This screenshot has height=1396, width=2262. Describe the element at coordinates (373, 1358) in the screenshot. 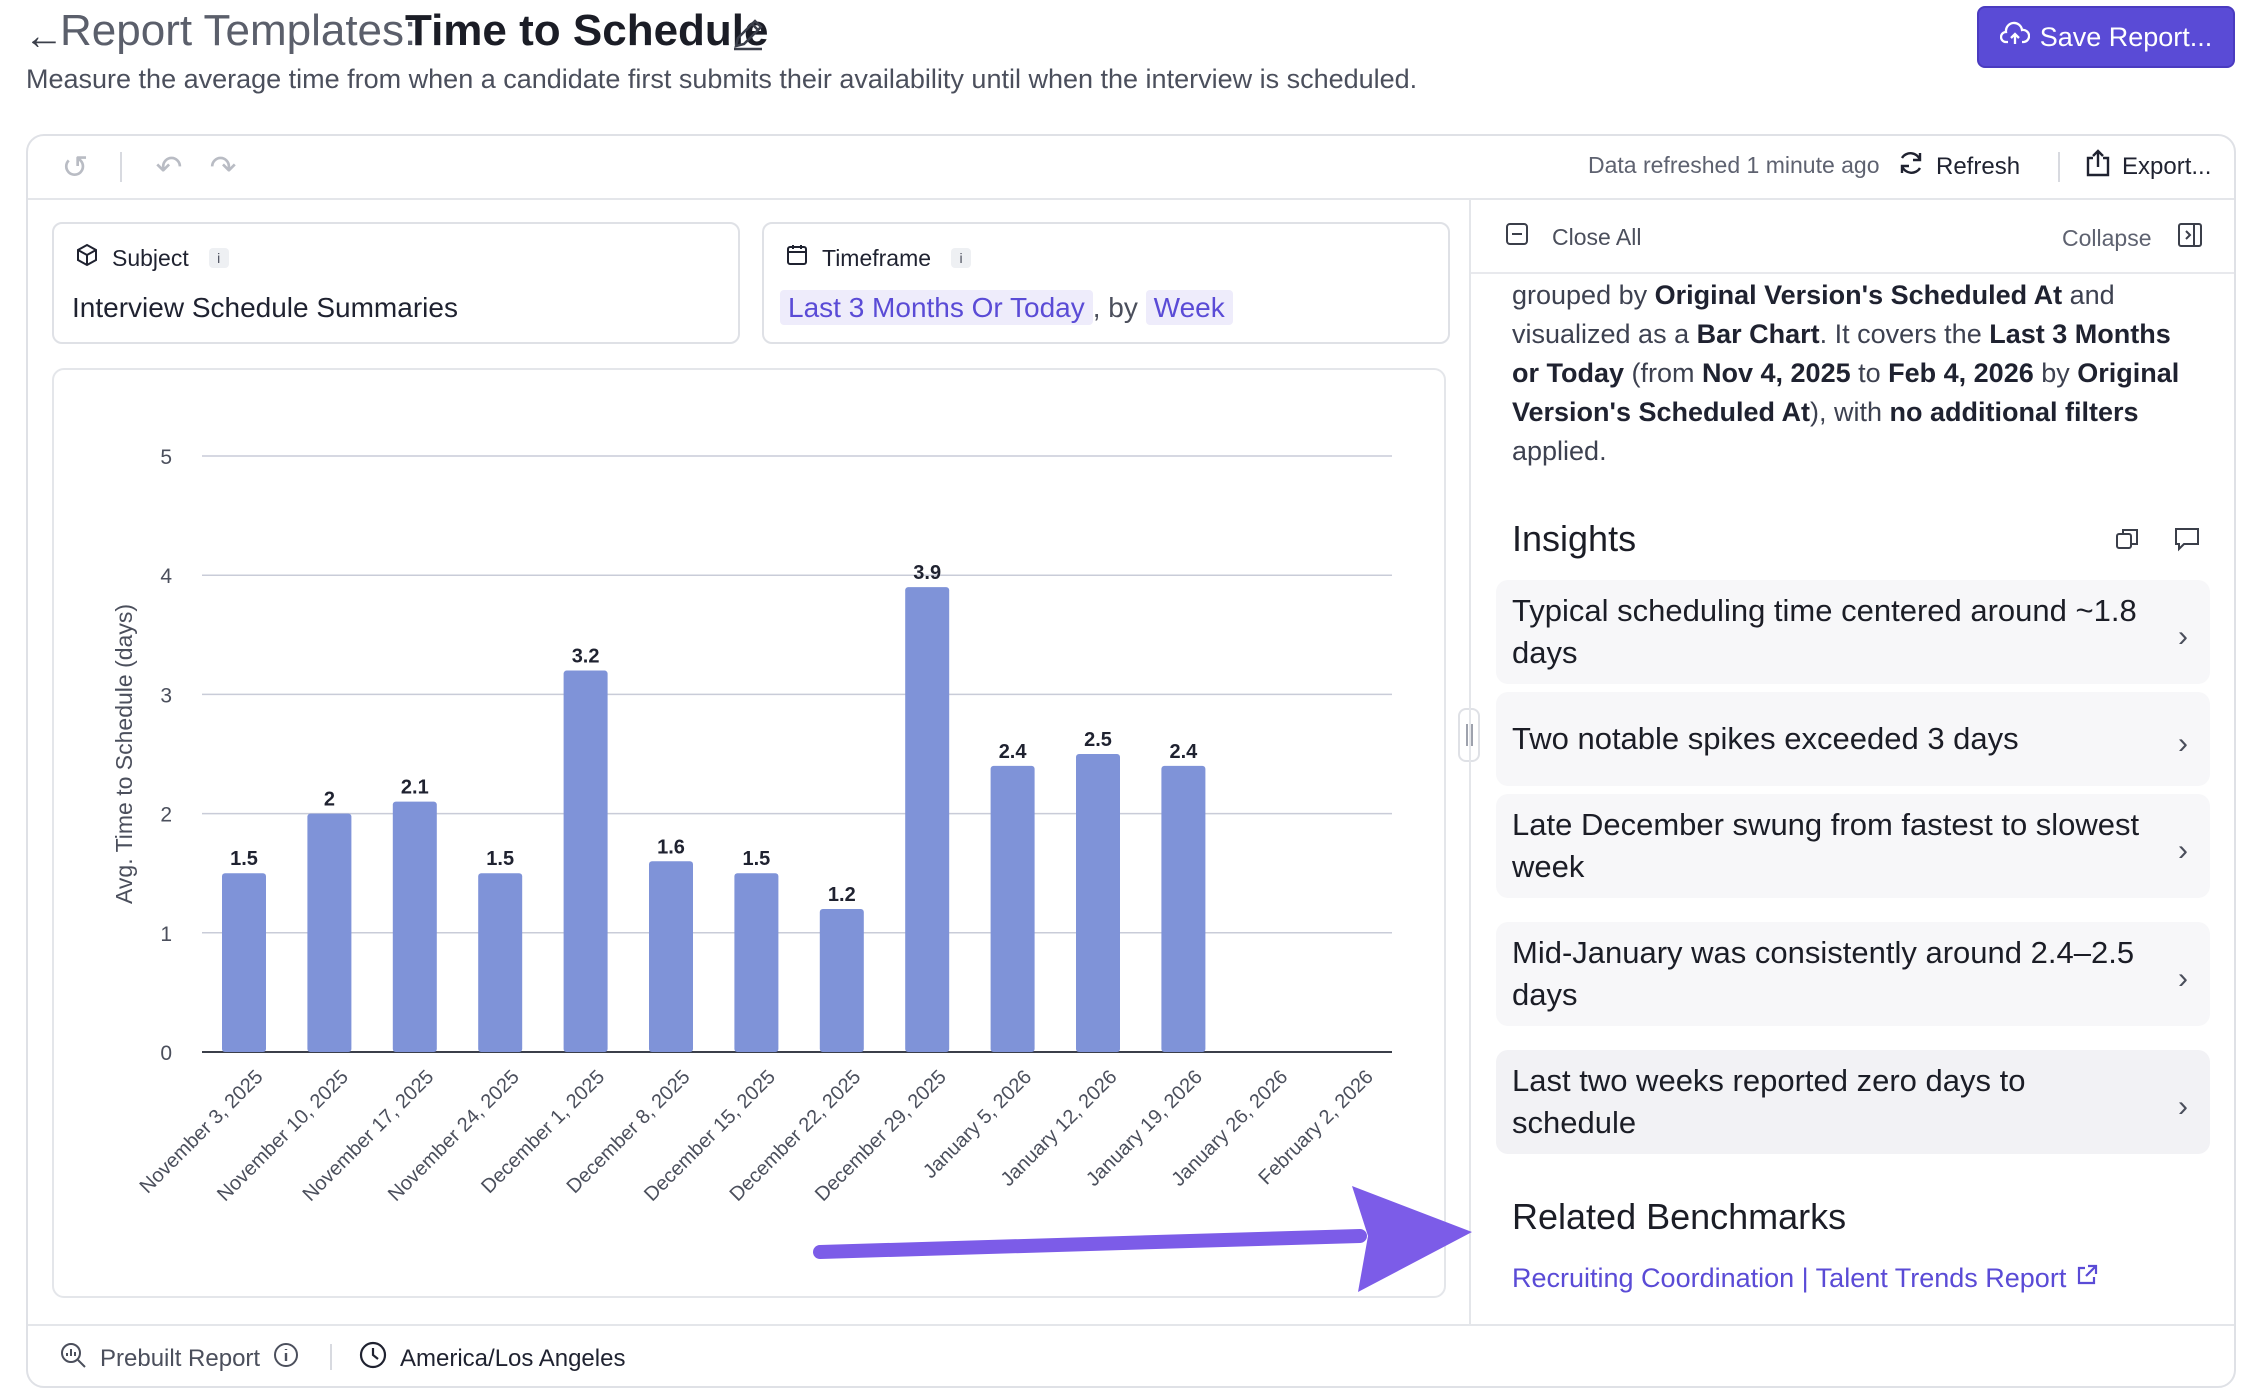

I see `clock-icon` at that location.